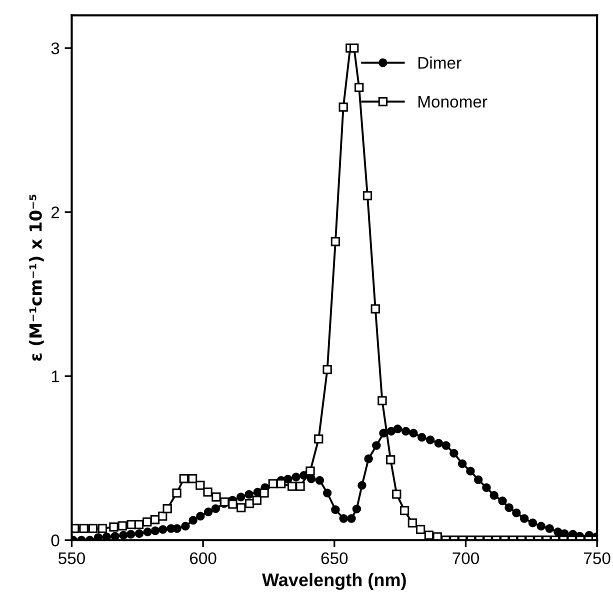 This screenshot has height=611, width=613. What do you see at coordinates (334, 558) in the screenshot?
I see `x-tick-label: 650` at bounding box center [334, 558].